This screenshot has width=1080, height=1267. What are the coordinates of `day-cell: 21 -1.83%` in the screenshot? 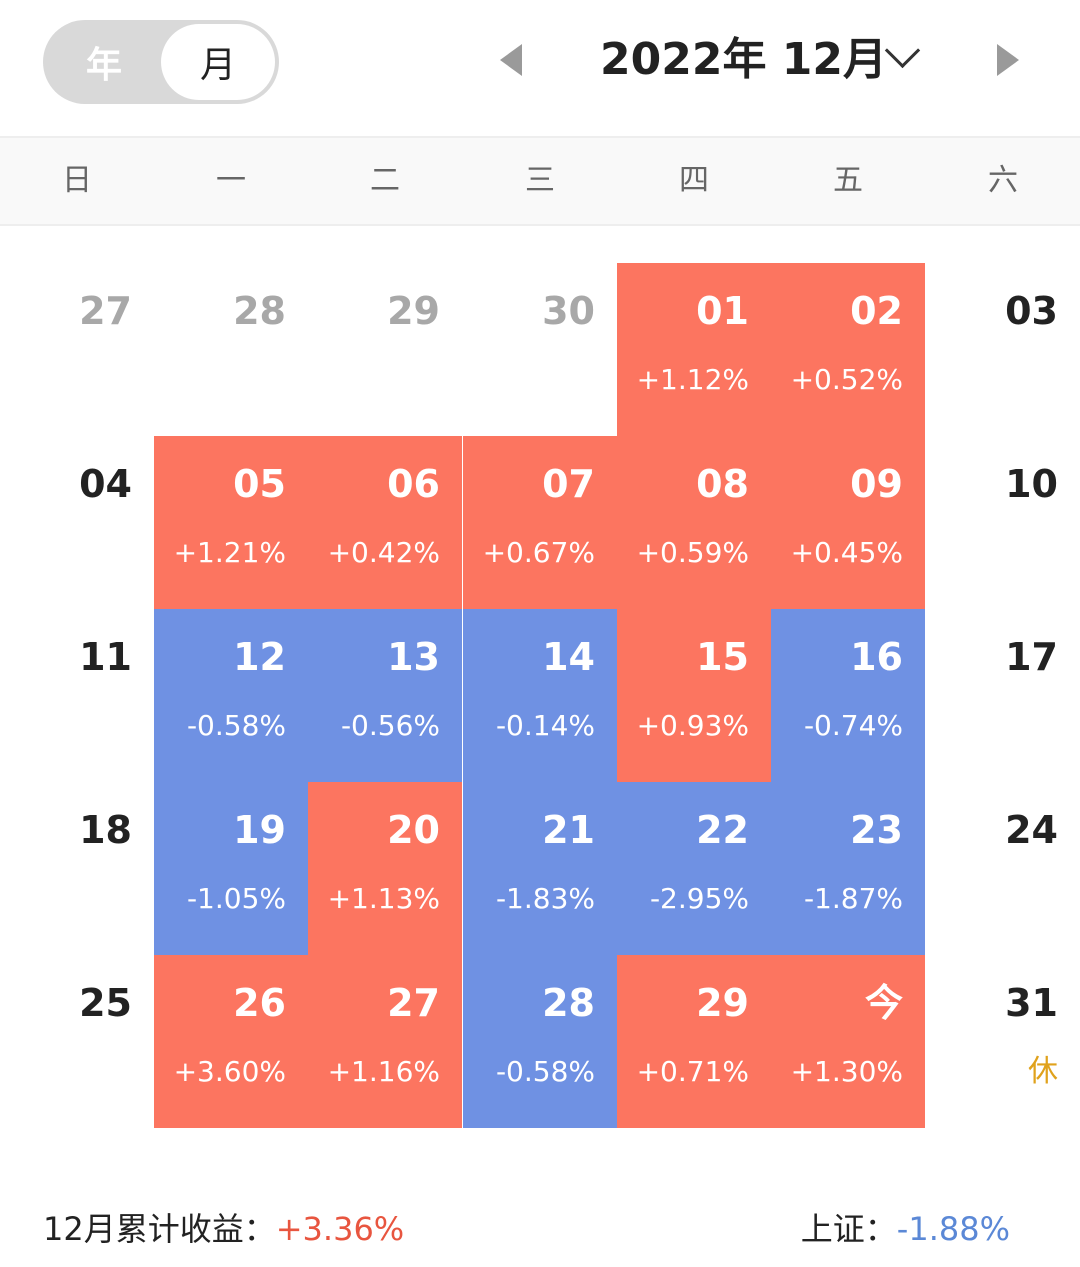 It's located at (540, 868).